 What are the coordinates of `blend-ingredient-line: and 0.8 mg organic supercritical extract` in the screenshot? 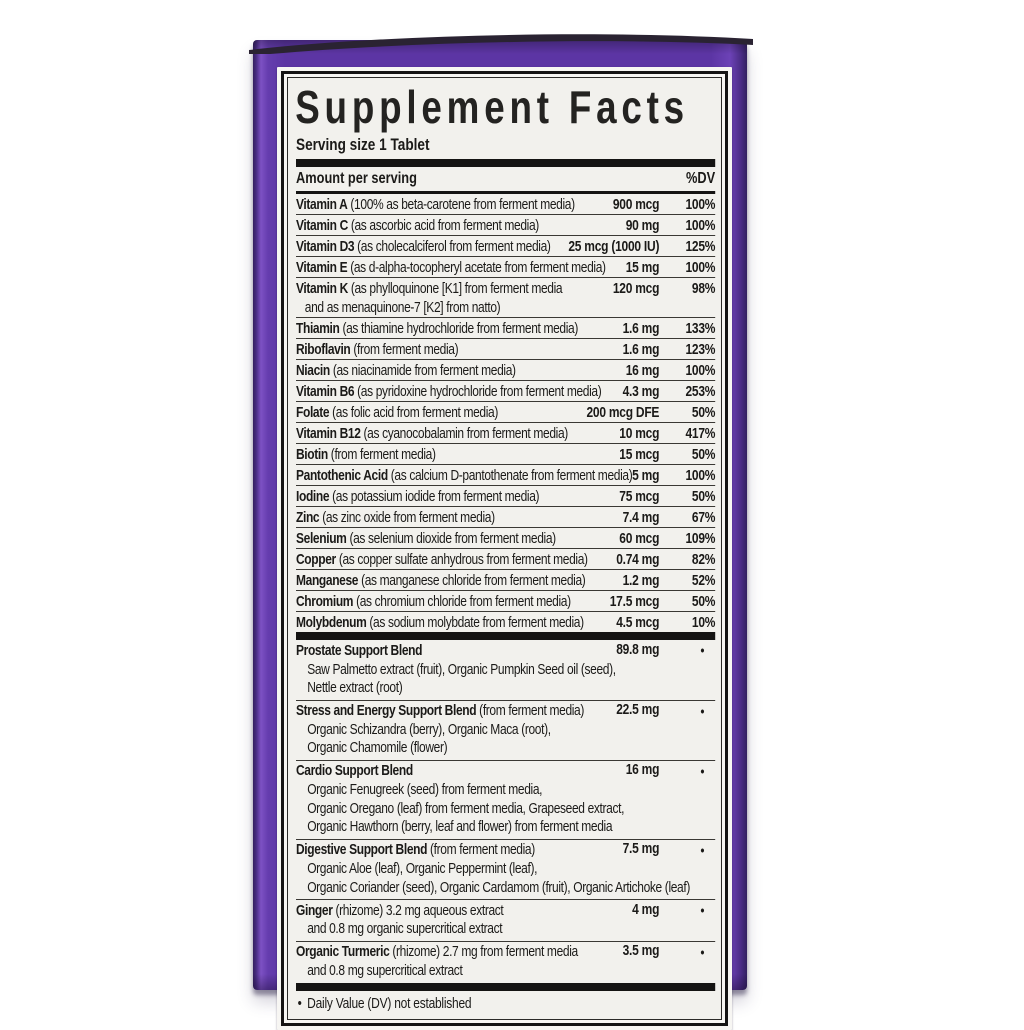 It's located at (405, 929).